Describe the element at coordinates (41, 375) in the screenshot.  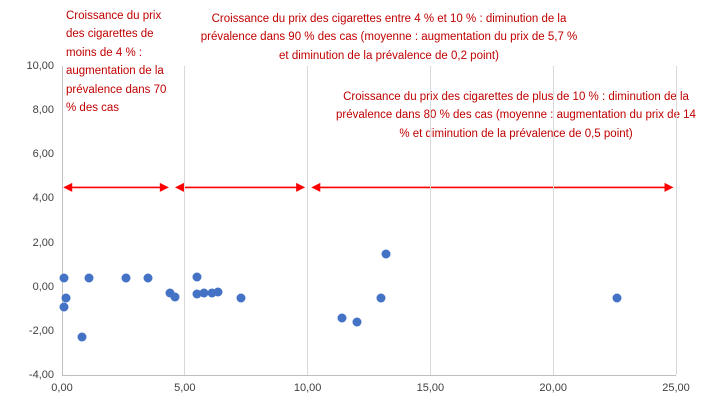
I see `y-tick-label: -4,00` at that location.